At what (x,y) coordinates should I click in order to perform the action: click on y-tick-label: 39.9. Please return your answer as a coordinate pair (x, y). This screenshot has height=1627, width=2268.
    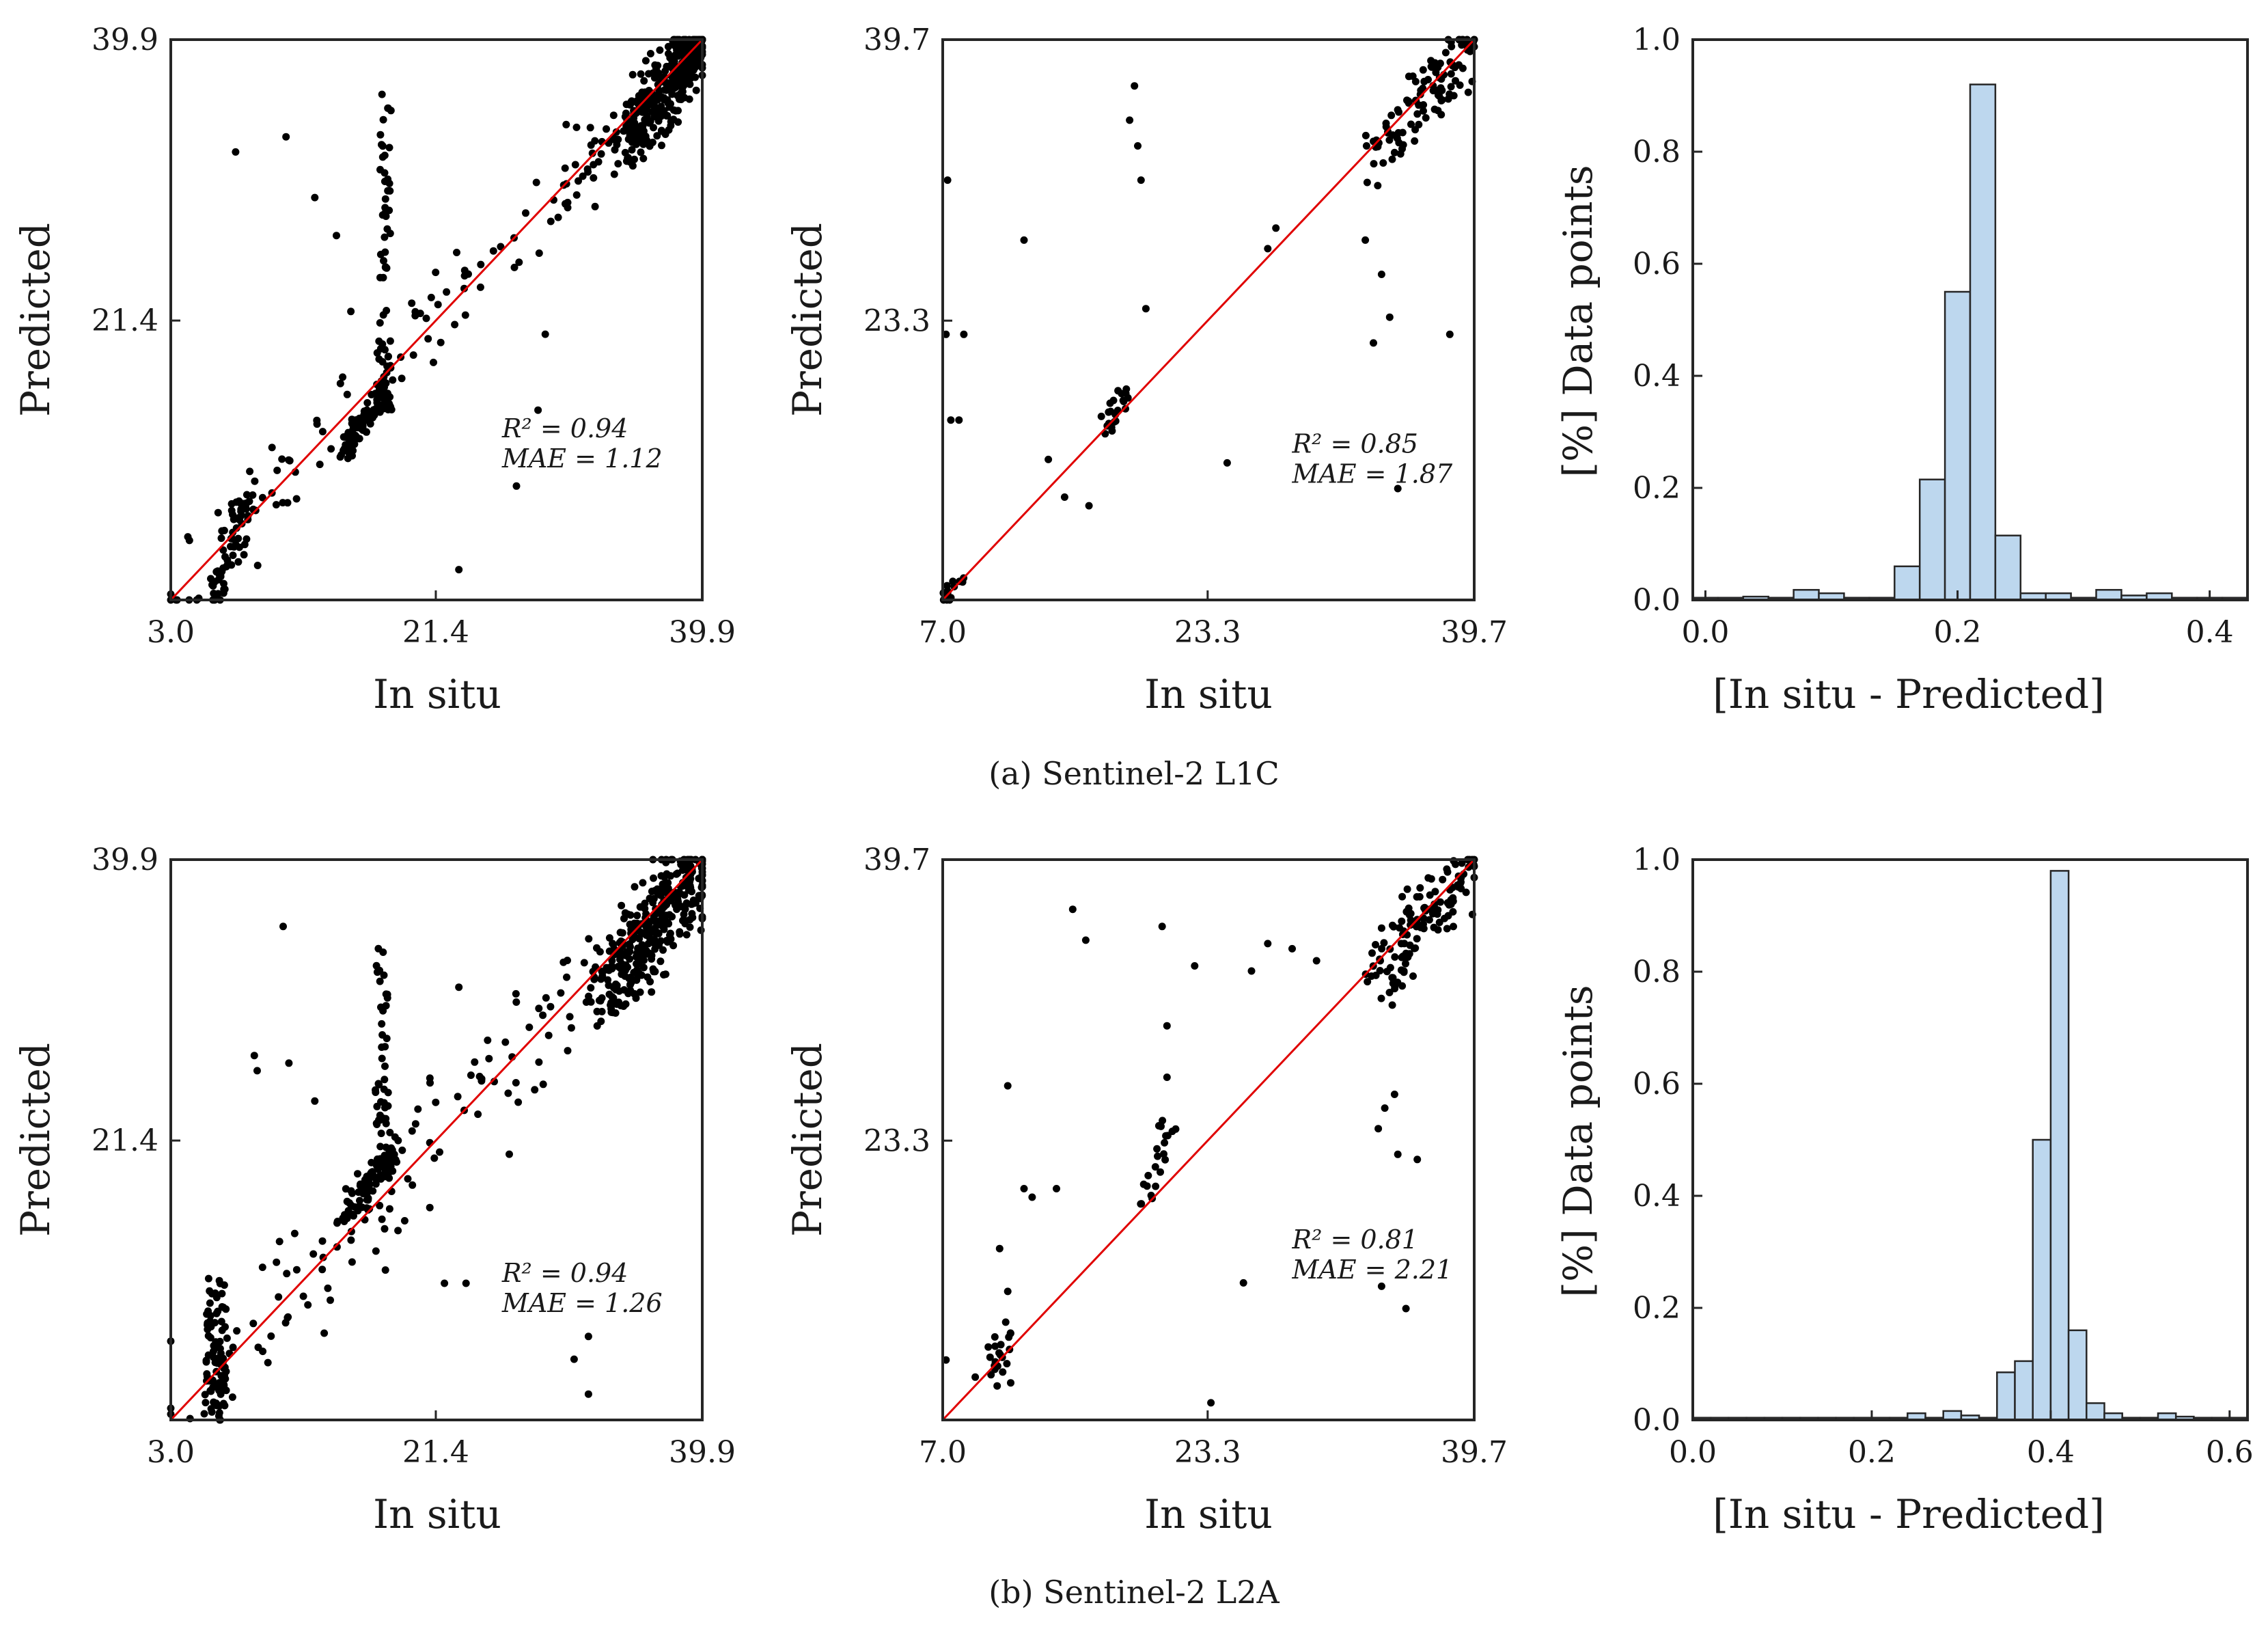
    Looking at the image, I should click on (125, 860).